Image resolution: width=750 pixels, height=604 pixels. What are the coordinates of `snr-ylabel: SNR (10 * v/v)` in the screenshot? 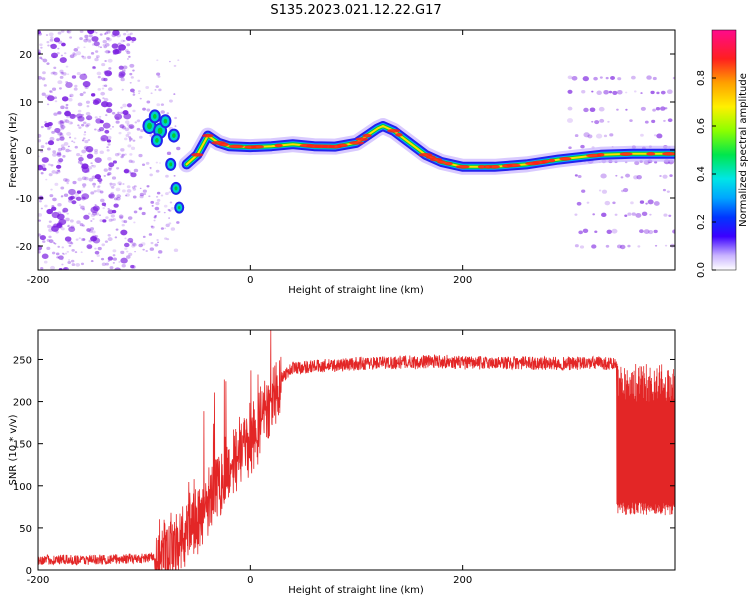 It's located at (13, 449).